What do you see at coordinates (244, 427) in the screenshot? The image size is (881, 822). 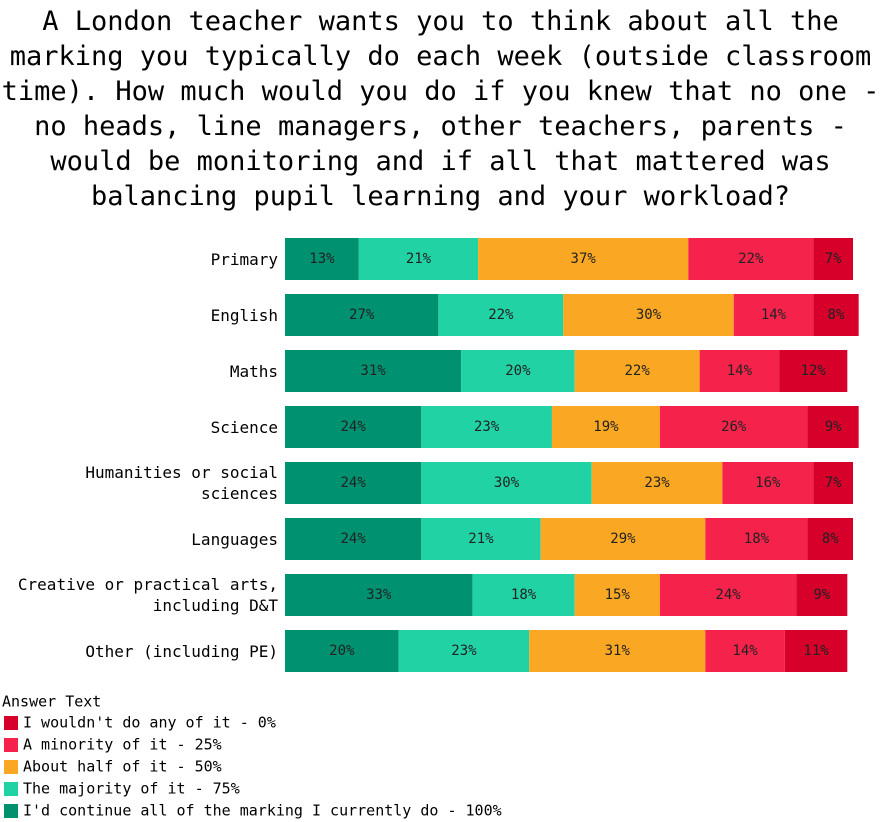 I see `category-label: Science` at bounding box center [244, 427].